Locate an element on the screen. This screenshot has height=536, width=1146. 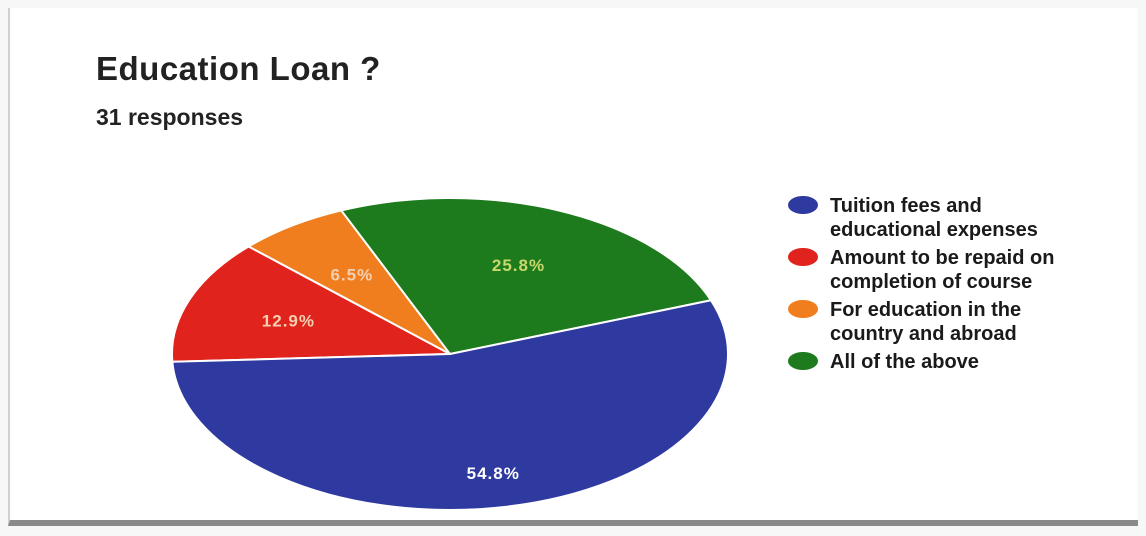
legend-item-country-abroad: For education in the country and abroad is located at coordinates (938, 322).